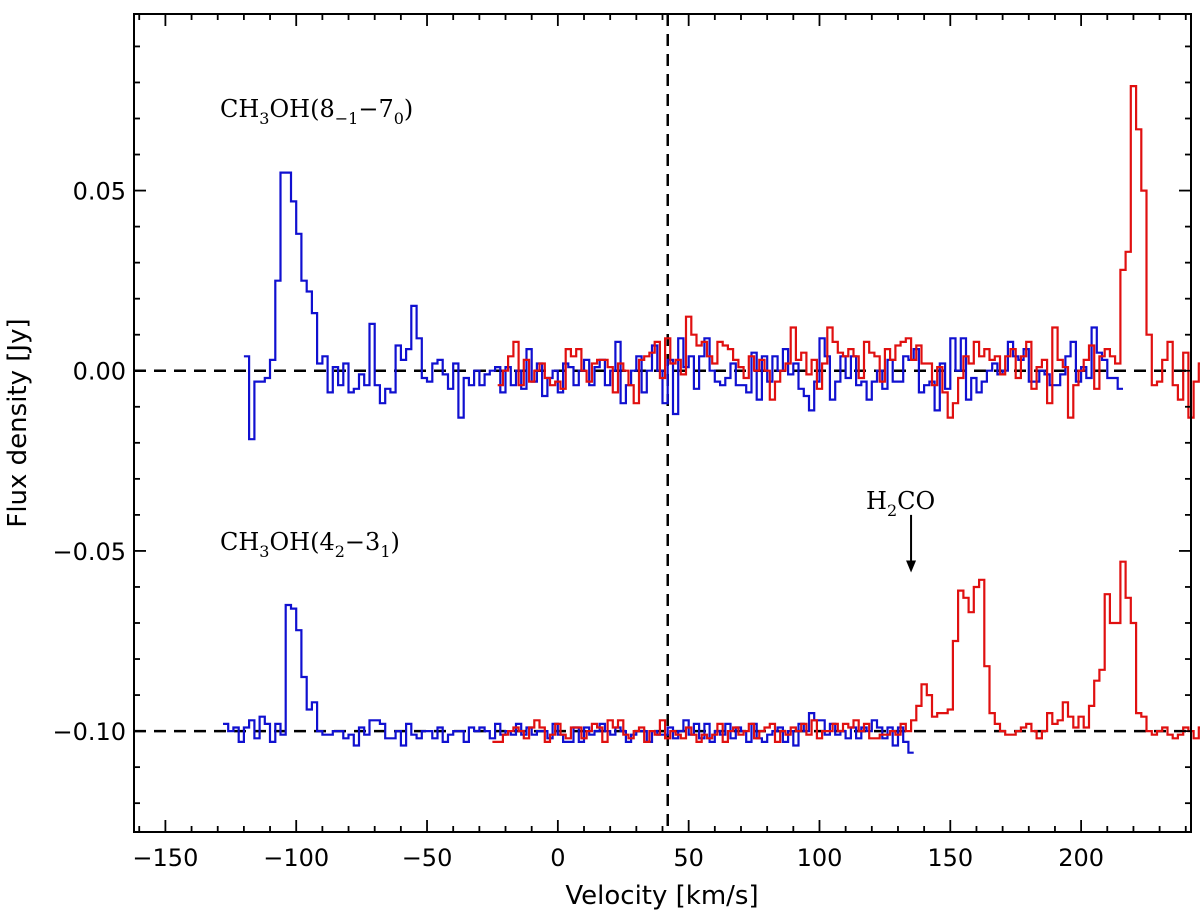  I want to click on y-tick-label: −0.05, so click(89, 552).